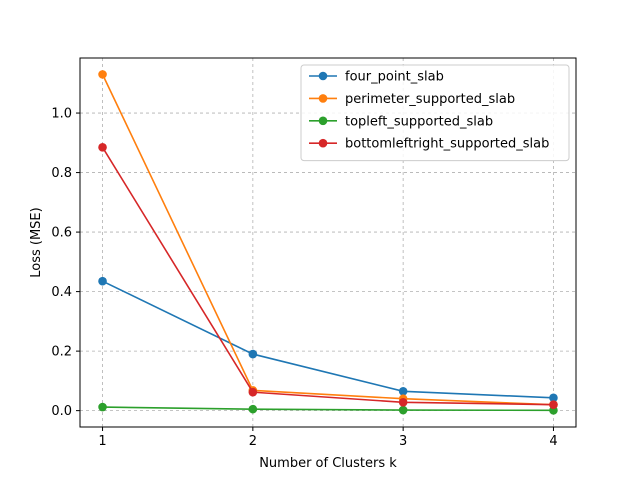 The height and width of the screenshot is (480, 640). Describe the element at coordinates (447, 144) in the screenshot. I see `legend-label: bottomleftright_supported_slab` at that location.